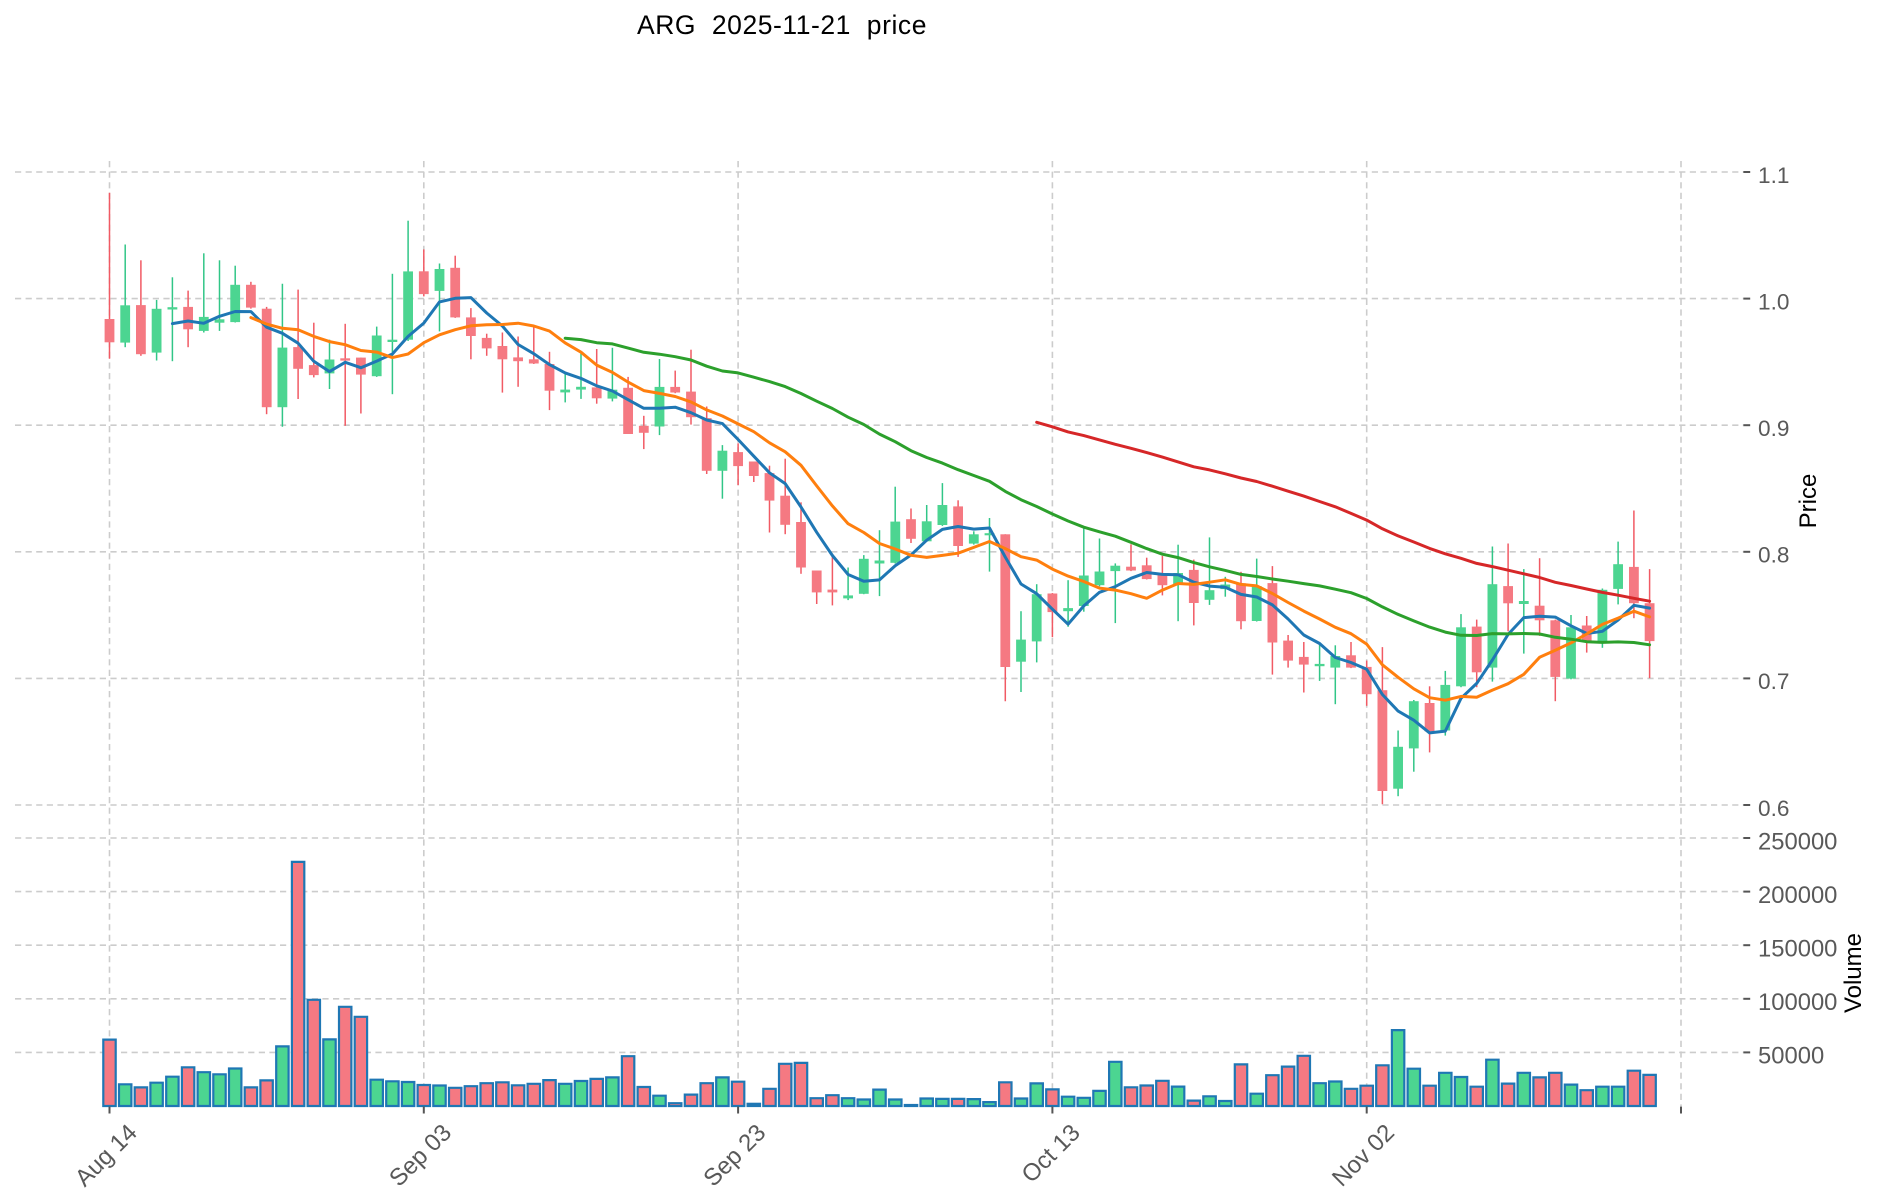 Image resolution: width=1880 pixels, height=1202 pixels. What do you see at coordinates (1853, 973) in the screenshot?
I see `svg-text: Volume` at bounding box center [1853, 973].